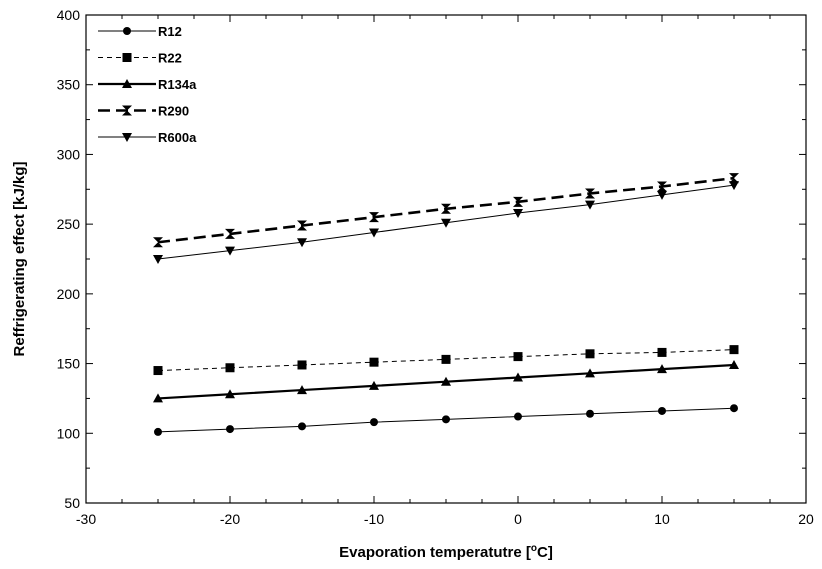 The image size is (822, 569). What do you see at coordinates (69, 85) in the screenshot?
I see `y-tick-label: 350` at bounding box center [69, 85].